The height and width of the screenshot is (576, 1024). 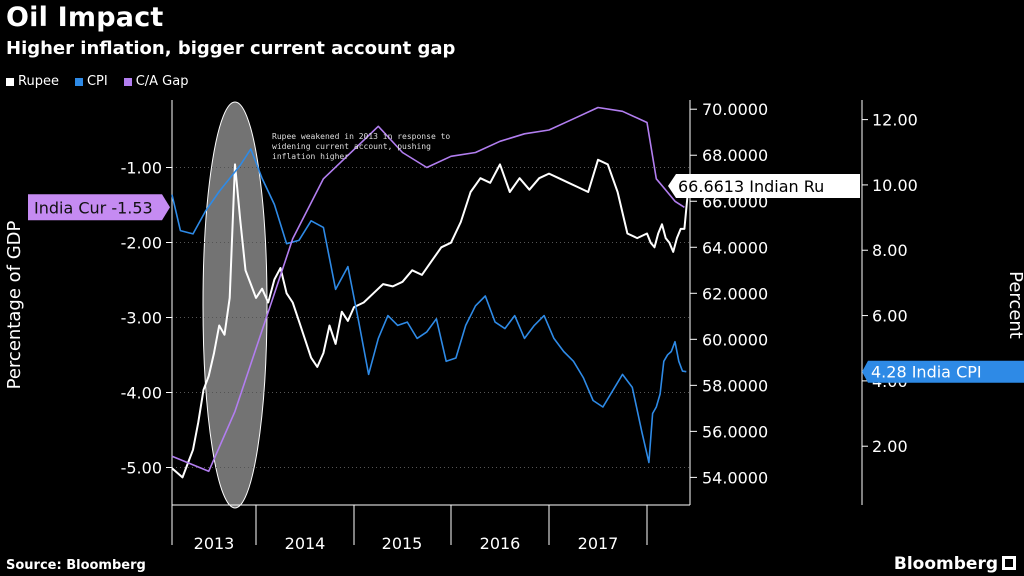 What do you see at coordinates (735, 109) in the screenshot?
I see `middle-axis-tick-label: 70.0000` at bounding box center [735, 109].